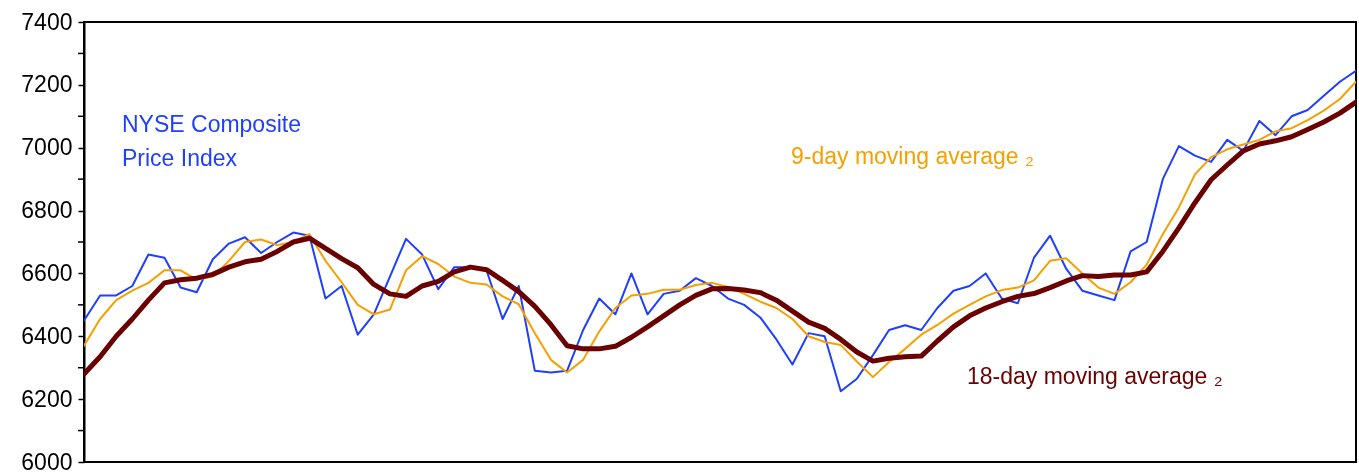 Image resolution: width=1359 pixels, height=472 pixels. Describe the element at coordinates (1095, 376) in the screenshot. I see `series-label: 18-day moving average ₂` at that location.